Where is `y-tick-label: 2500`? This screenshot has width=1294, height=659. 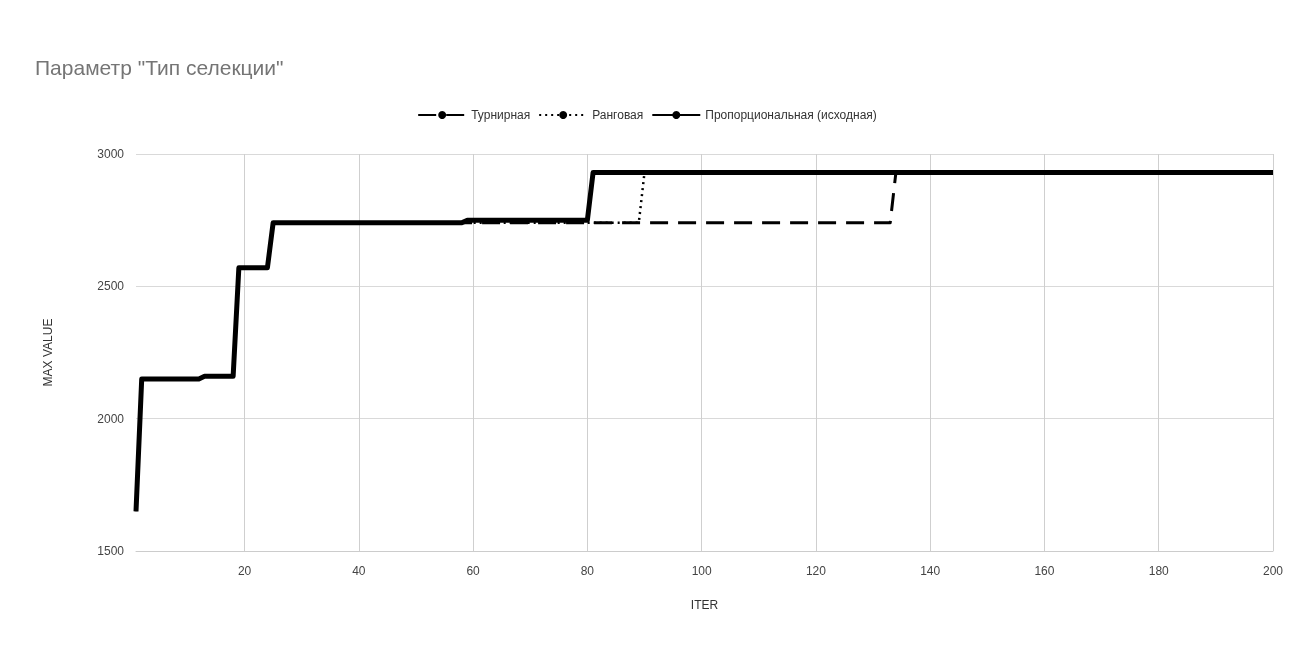
y-tick-label: 2500 is located at coordinates (111, 286).